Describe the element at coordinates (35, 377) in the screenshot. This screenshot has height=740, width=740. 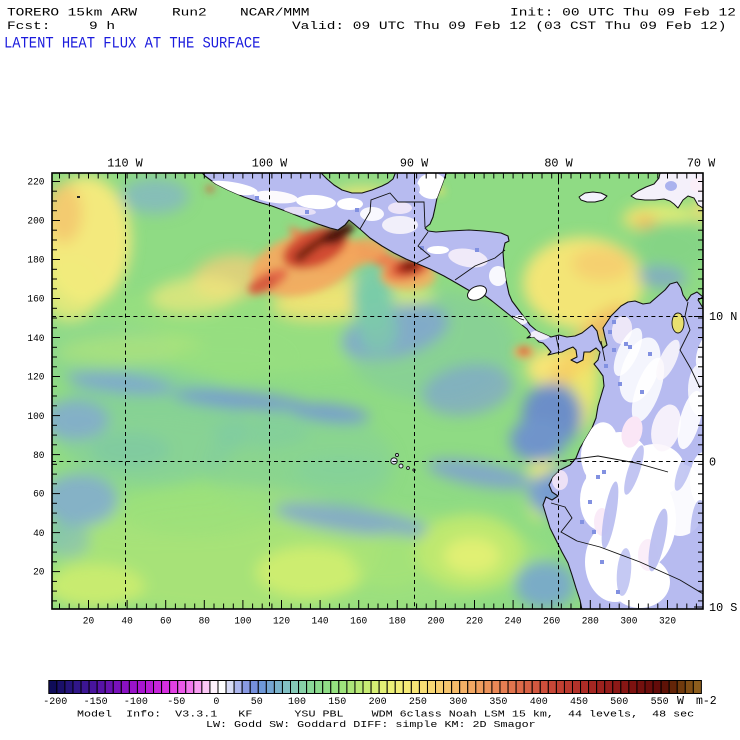
I see `svg-text: 20406080100120140160180200220` at that location.